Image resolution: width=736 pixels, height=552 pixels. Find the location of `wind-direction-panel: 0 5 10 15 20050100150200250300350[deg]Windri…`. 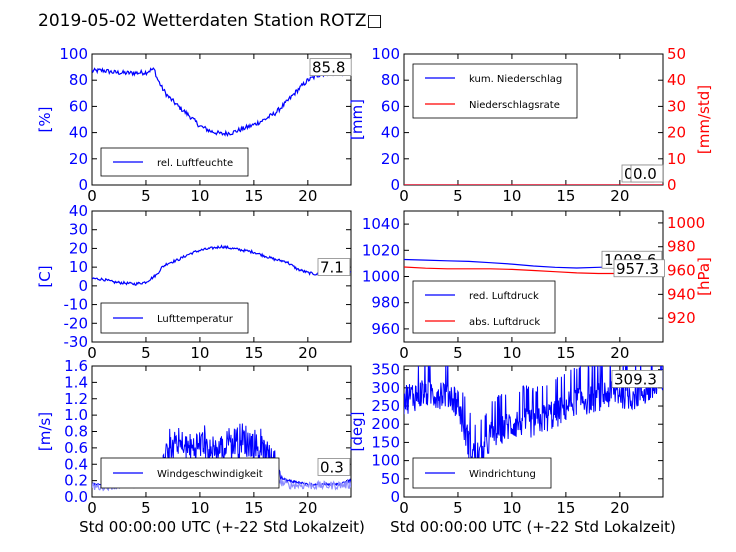

wind-direction-panel: 0 5 10 15 20050100150200250300350[deg]Windri… is located at coordinates (506, 439).